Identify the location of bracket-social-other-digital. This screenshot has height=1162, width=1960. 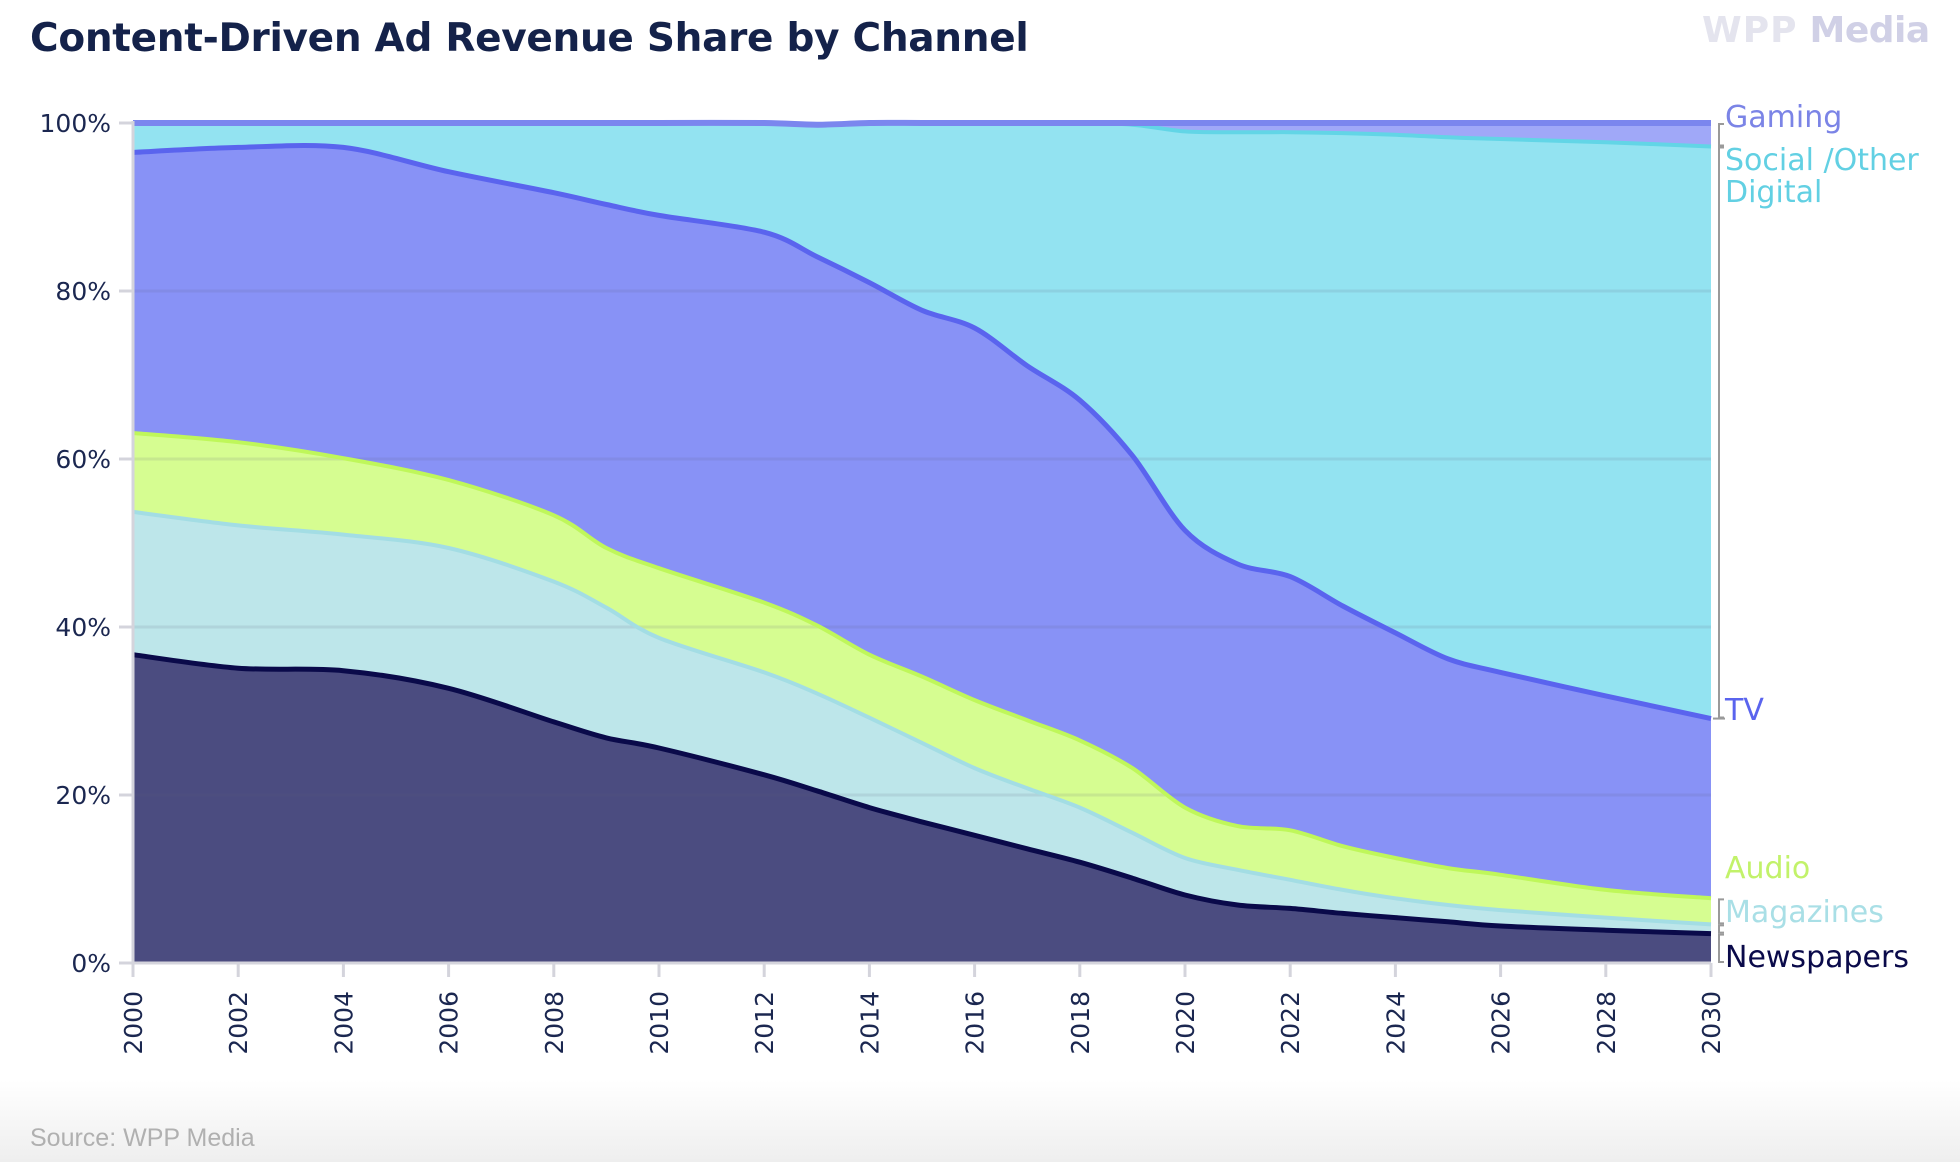
(1721, 432).